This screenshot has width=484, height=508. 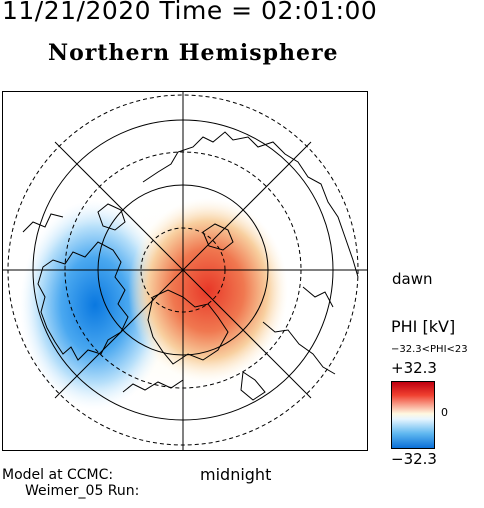 What do you see at coordinates (444, 412) in the screenshot?
I see `colorbar-zero-label: 0` at bounding box center [444, 412].